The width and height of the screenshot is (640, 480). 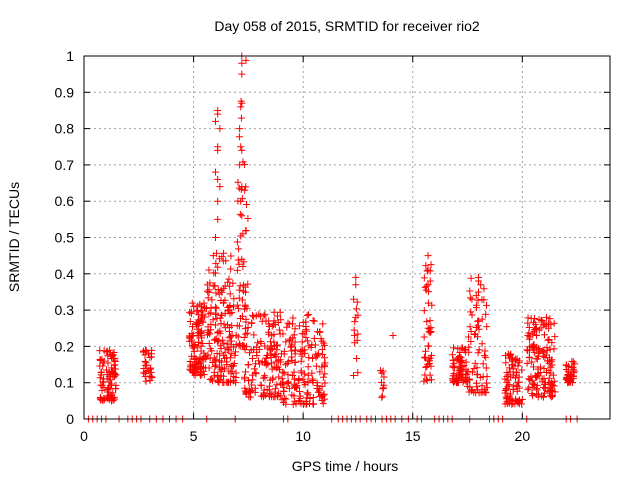 What do you see at coordinates (65, 92) in the screenshot?
I see `y-tick-label: 0.9` at bounding box center [65, 92].